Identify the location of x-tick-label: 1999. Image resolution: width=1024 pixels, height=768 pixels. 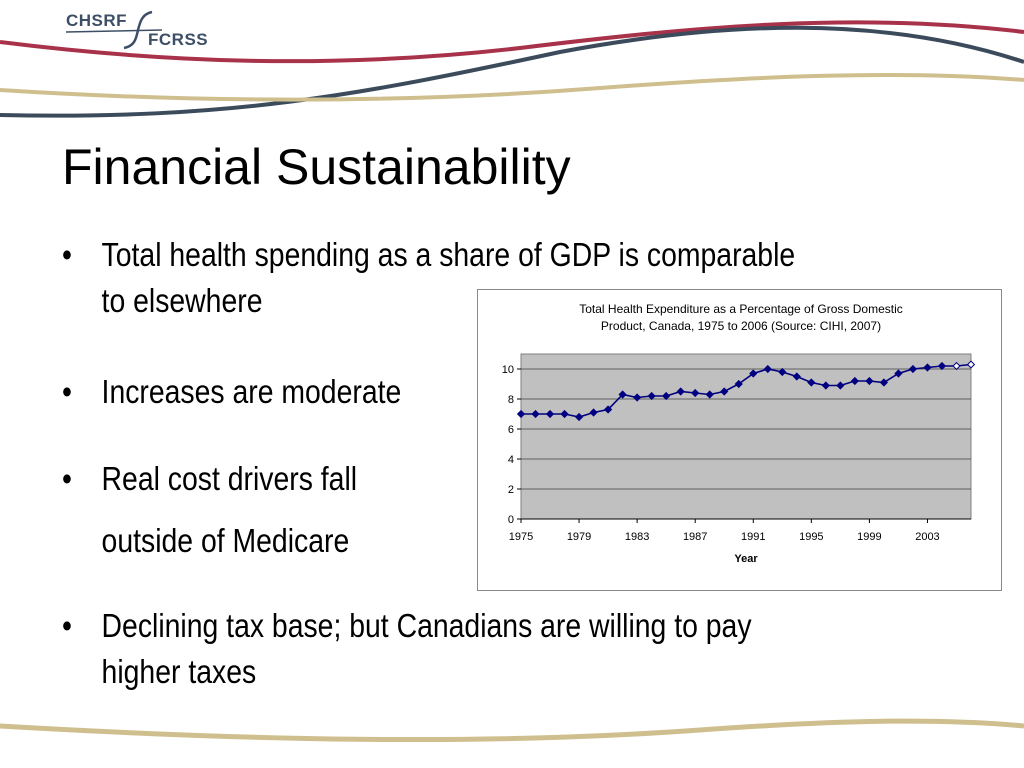
(869, 537).